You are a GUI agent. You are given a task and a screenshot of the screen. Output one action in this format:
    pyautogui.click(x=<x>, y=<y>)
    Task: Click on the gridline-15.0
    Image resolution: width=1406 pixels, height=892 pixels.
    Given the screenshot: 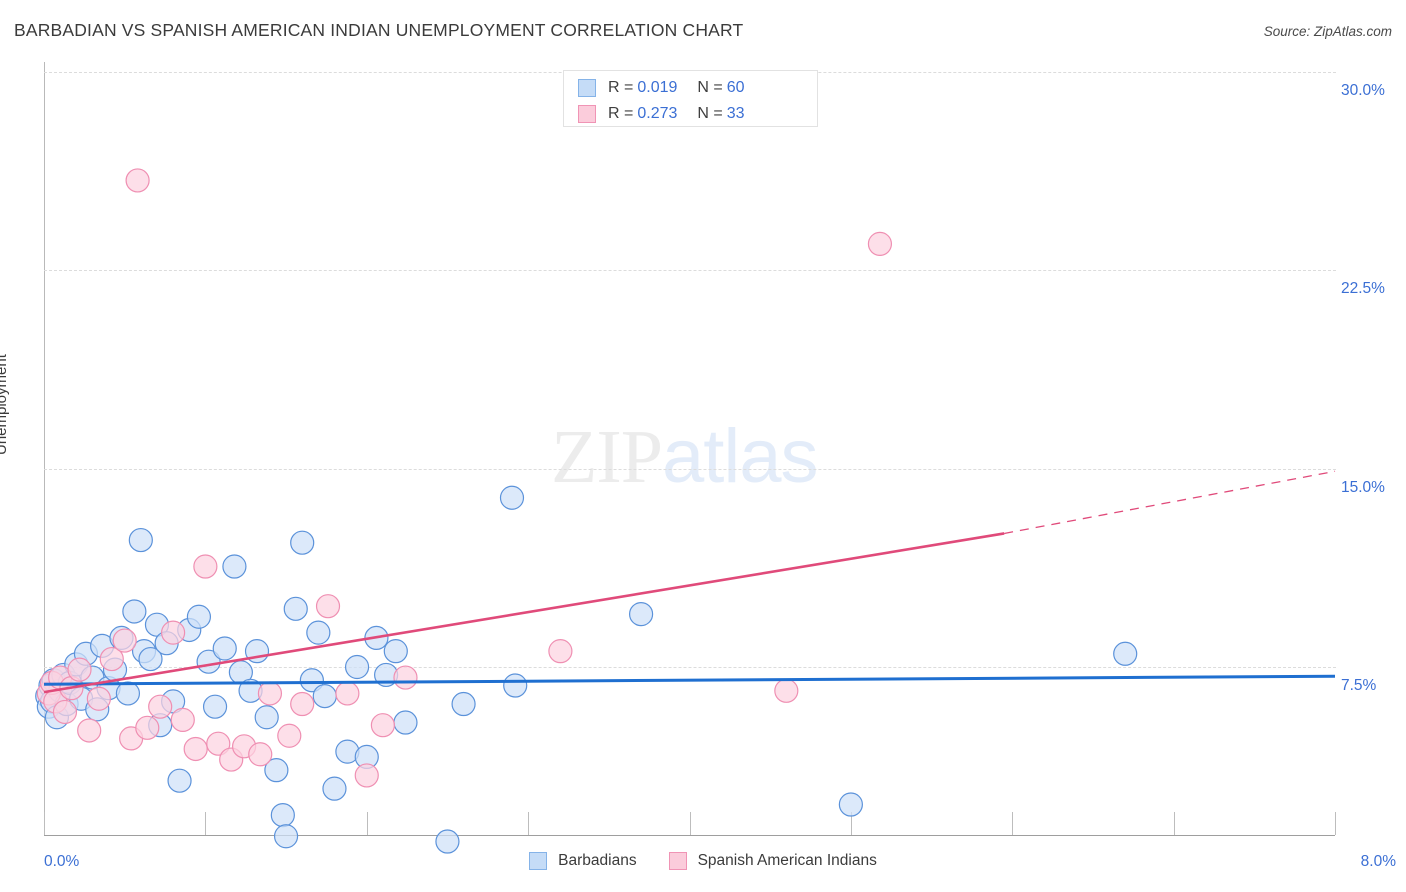 What is the action you would take?
    pyautogui.click(x=690, y=469)
    